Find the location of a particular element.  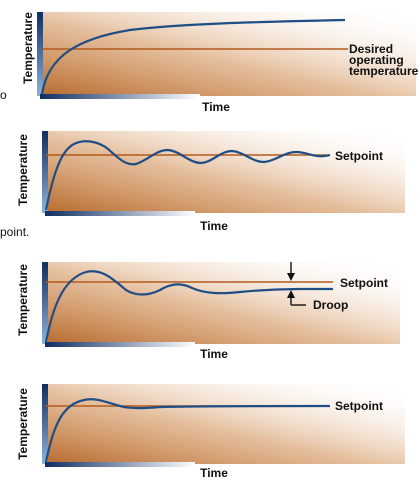

panel-2-y-label: Temperature is located at coordinates (23, 170).